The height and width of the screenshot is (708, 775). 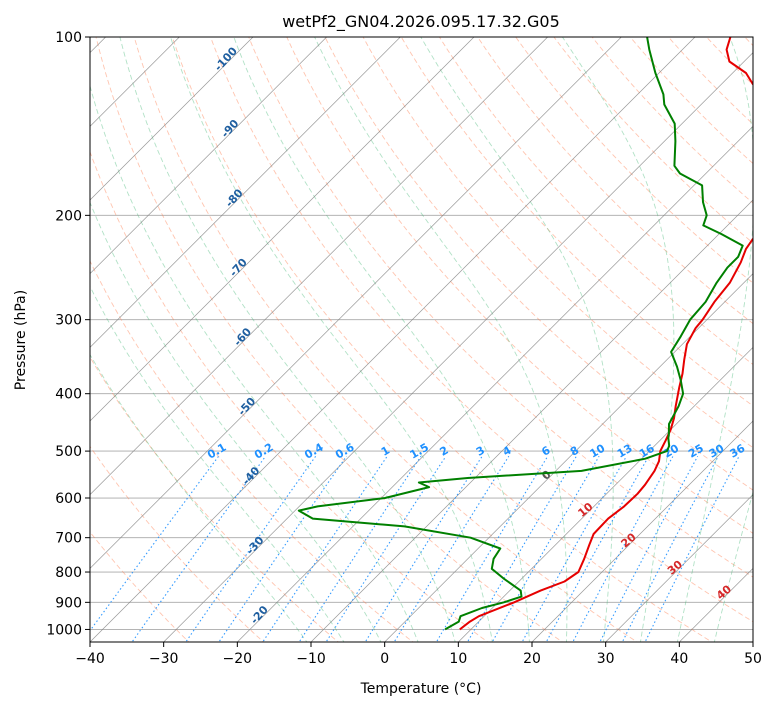 What do you see at coordinates (606, 659) in the screenshot?
I see `x-tick-label: 30` at bounding box center [606, 659].